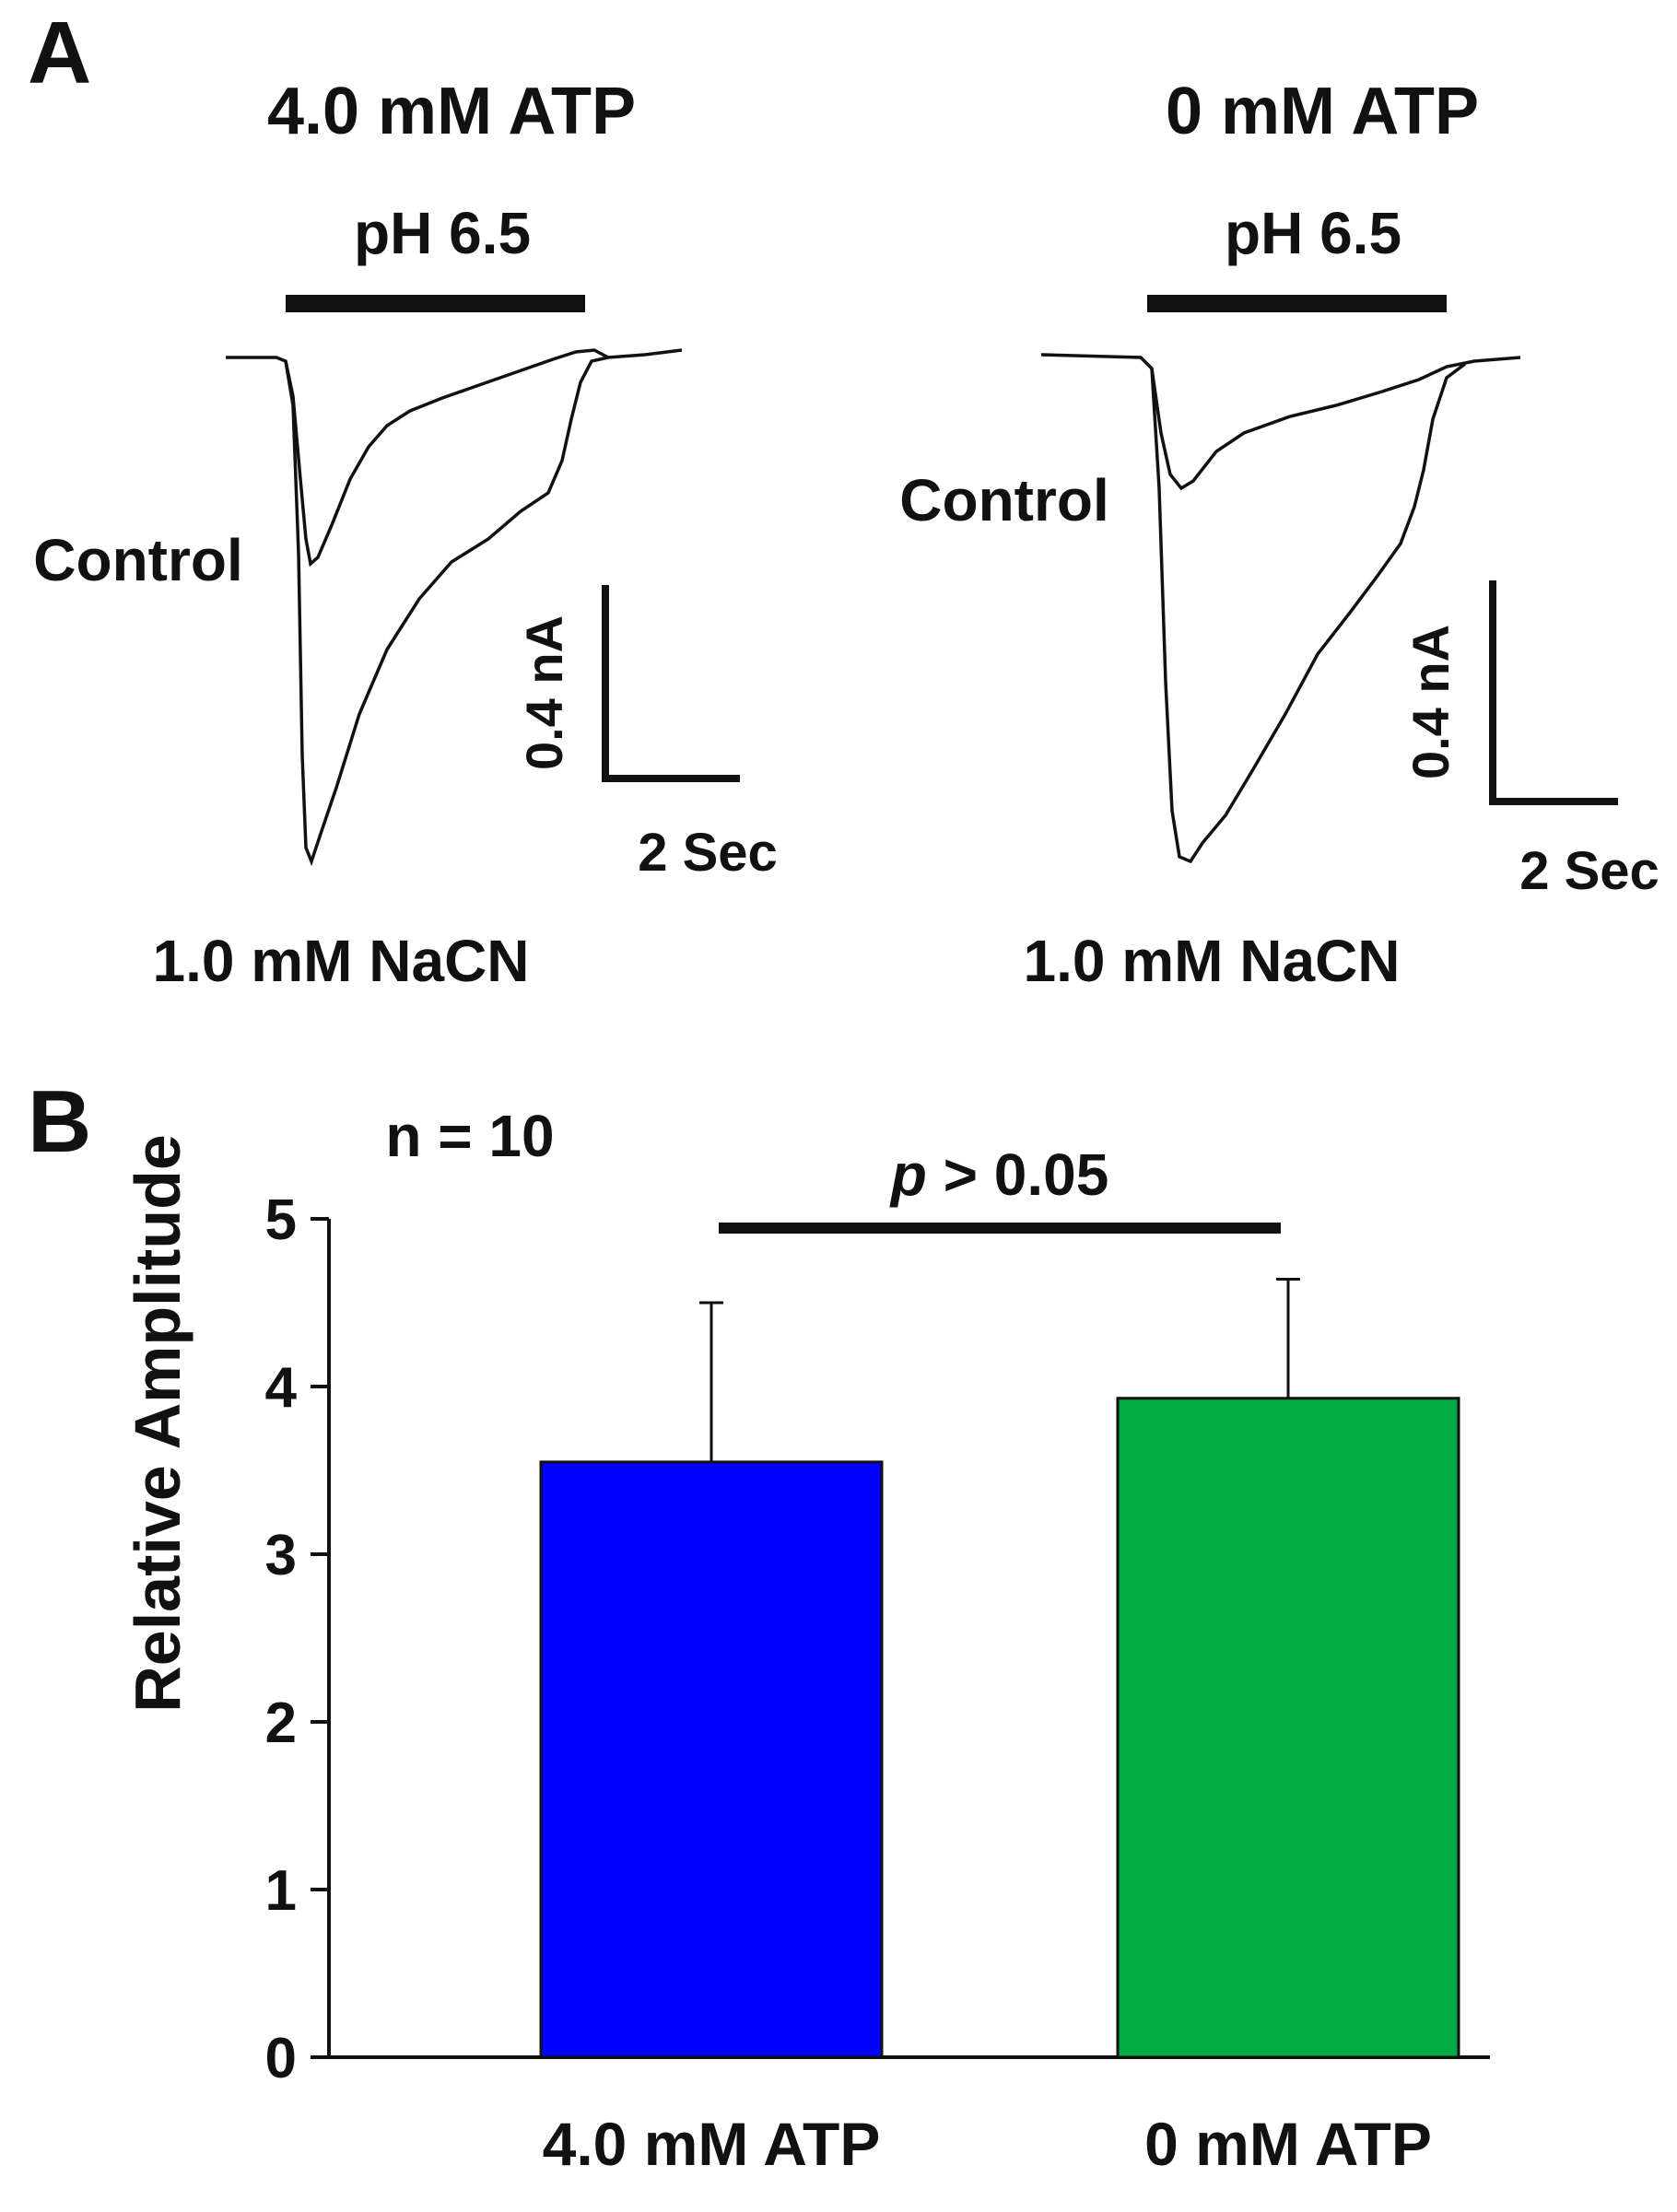 The height and width of the screenshot is (2212, 1677). Describe the element at coordinates (454, 458) in the screenshot. I see `left-control-trace` at that location.